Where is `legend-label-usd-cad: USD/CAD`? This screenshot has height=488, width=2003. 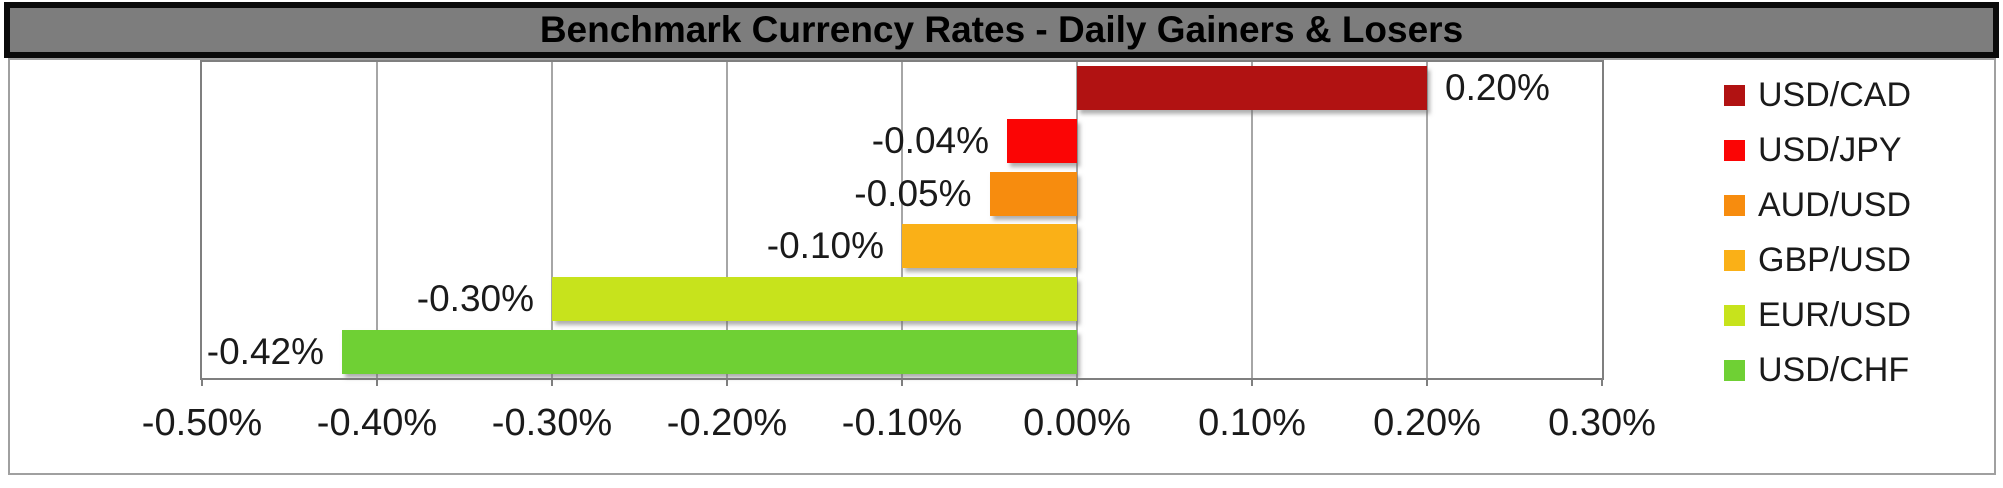
legend-label-usd-cad: USD/CAD is located at coordinates (1835, 95).